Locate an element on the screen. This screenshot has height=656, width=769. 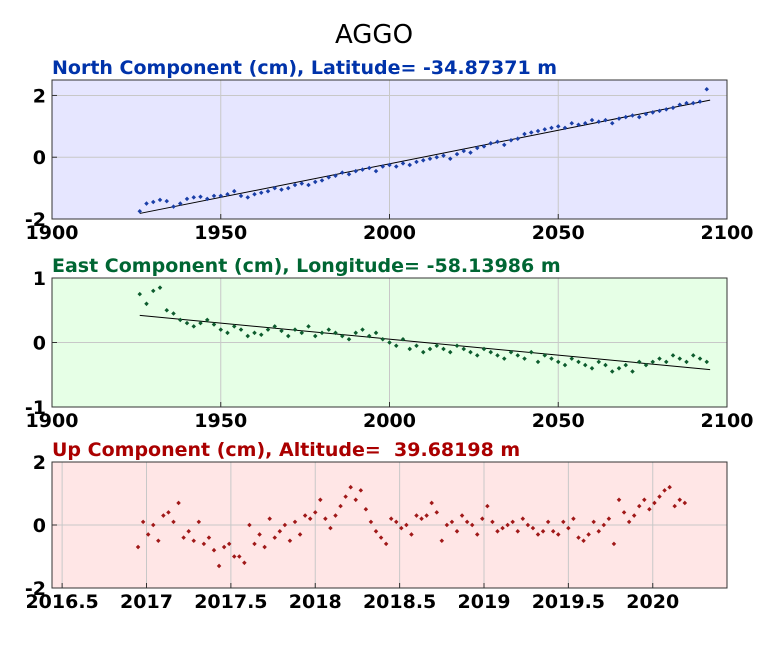
north-x-tick-label: 1950 is located at coordinates (220, 233).